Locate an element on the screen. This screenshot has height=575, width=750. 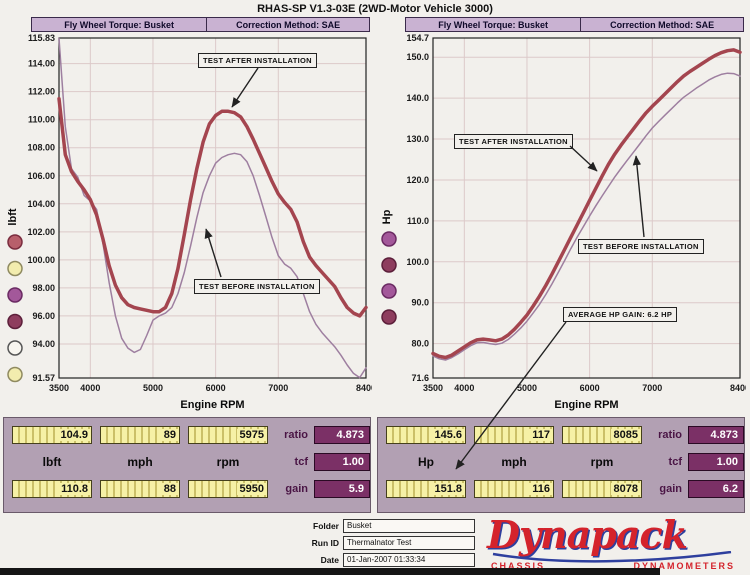
torque-peak-value: 104.9 is located at coordinates (52, 435).